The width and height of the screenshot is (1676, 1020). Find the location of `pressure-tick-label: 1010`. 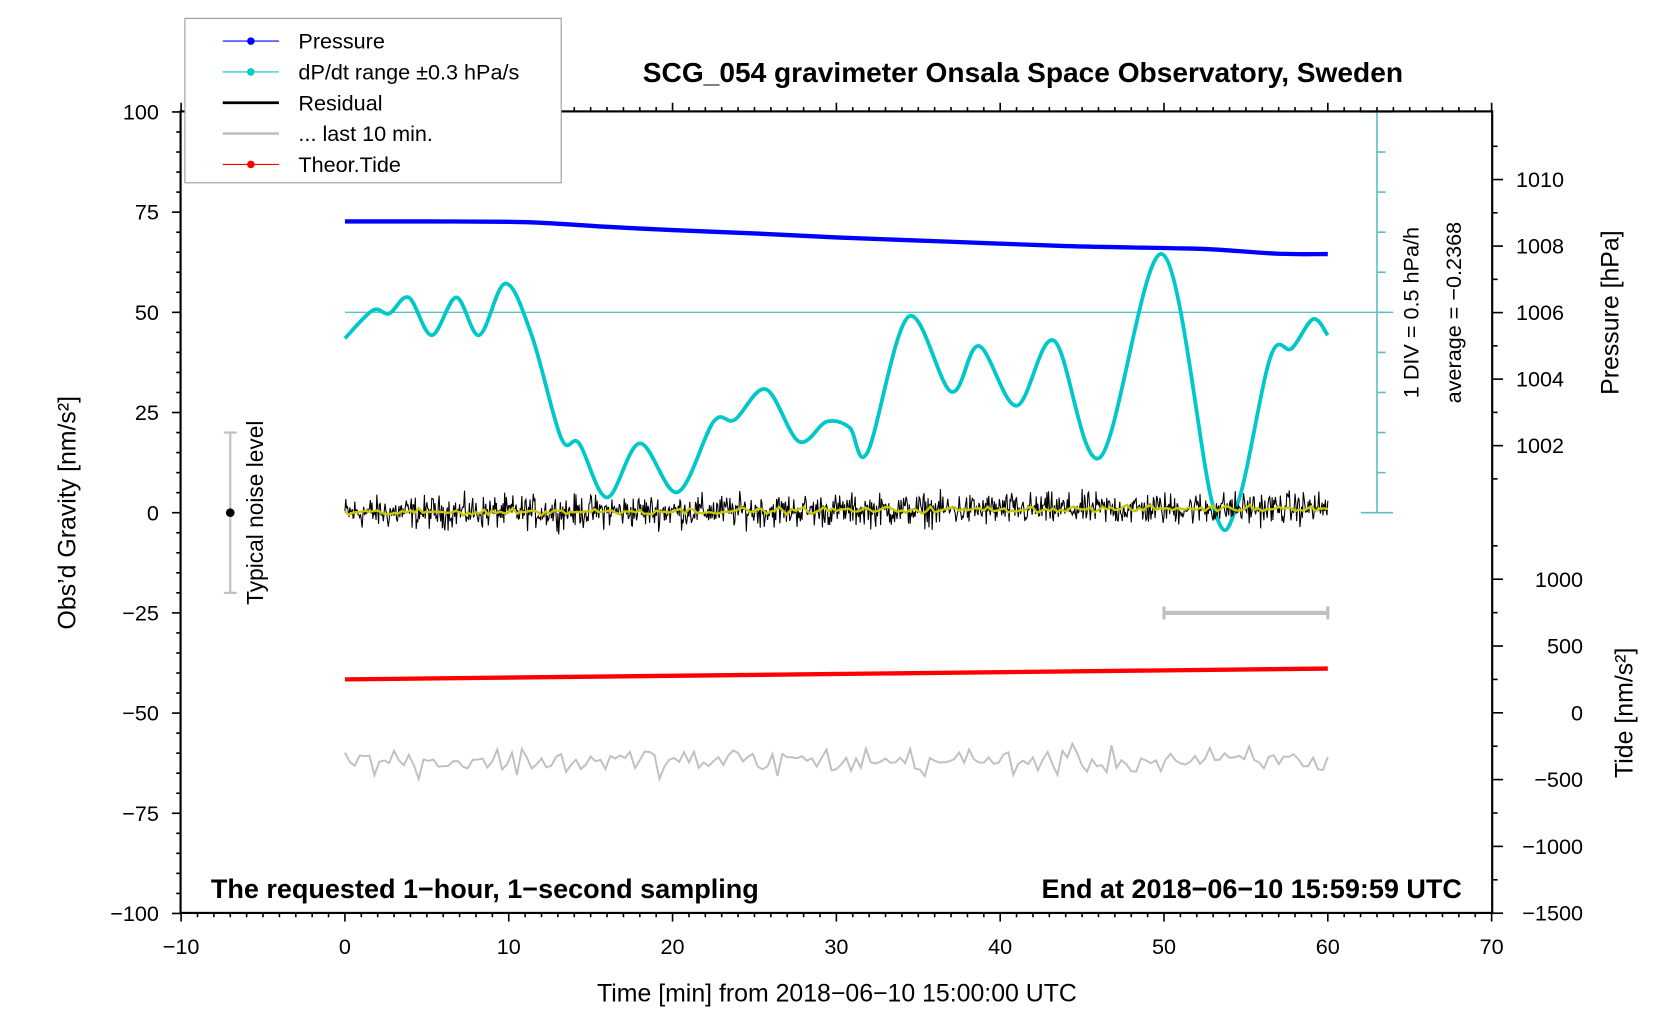

pressure-tick-label: 1010 is located at coordinates (1540, 179).